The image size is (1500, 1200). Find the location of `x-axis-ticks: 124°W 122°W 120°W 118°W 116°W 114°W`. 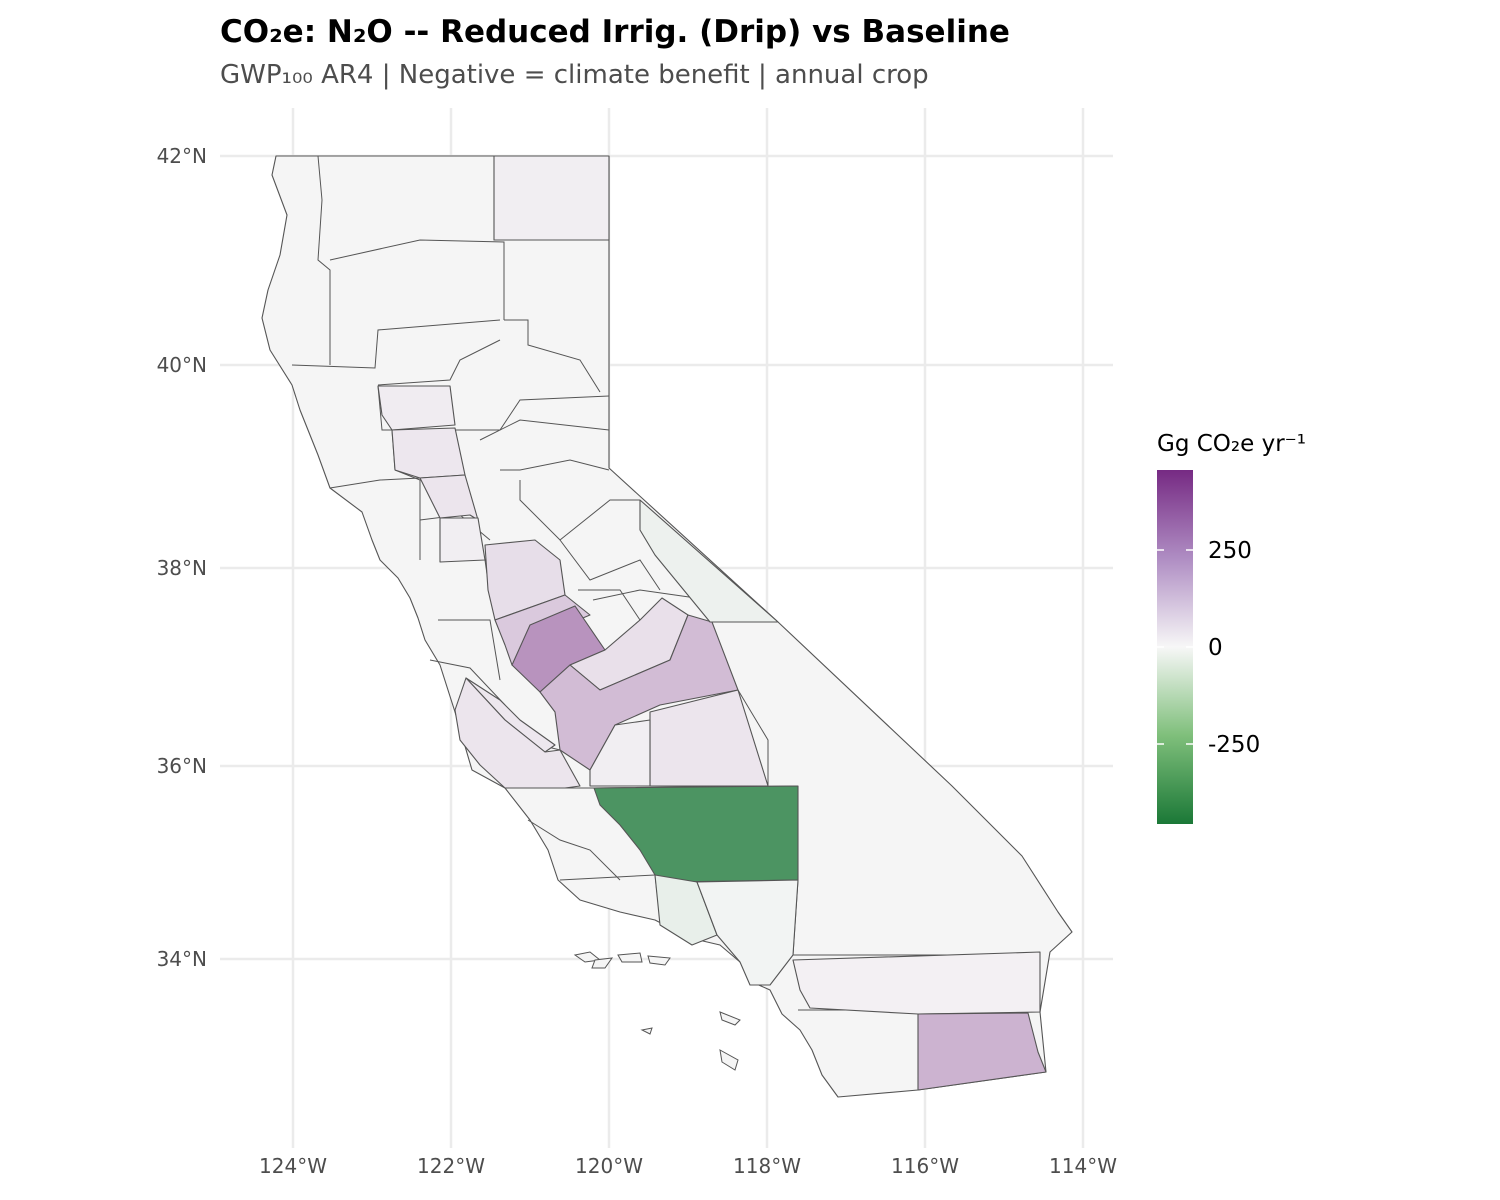

x-axis-ticks: 124°W 122°W 120°W 118°W 116°W 114°W is located at coordinates (688, 1166).